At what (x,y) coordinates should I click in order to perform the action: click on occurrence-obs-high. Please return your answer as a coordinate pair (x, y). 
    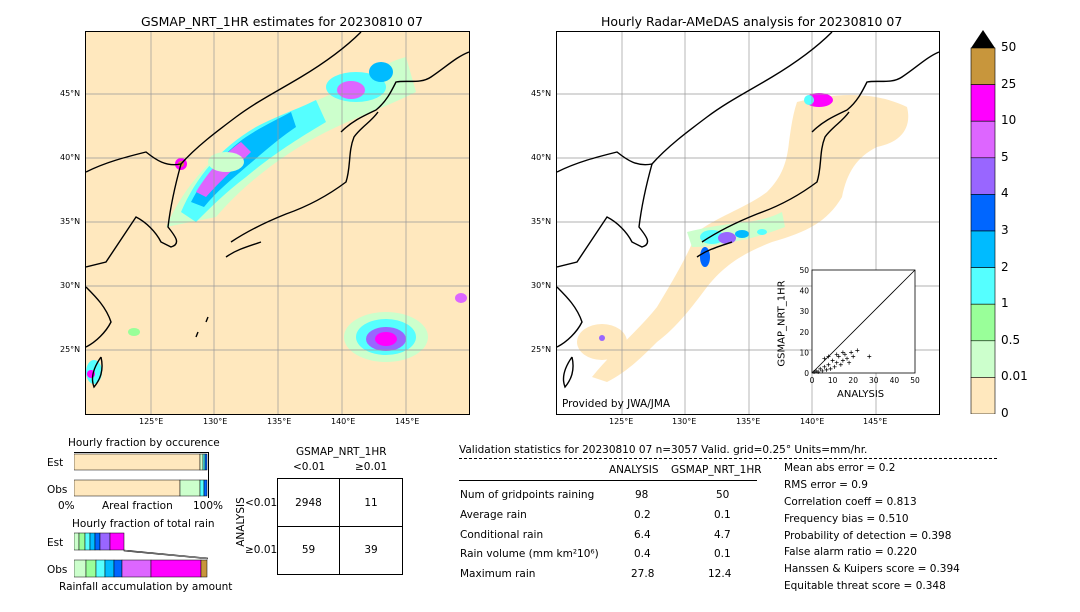
    Looking at the image, I should click on (205, 488).